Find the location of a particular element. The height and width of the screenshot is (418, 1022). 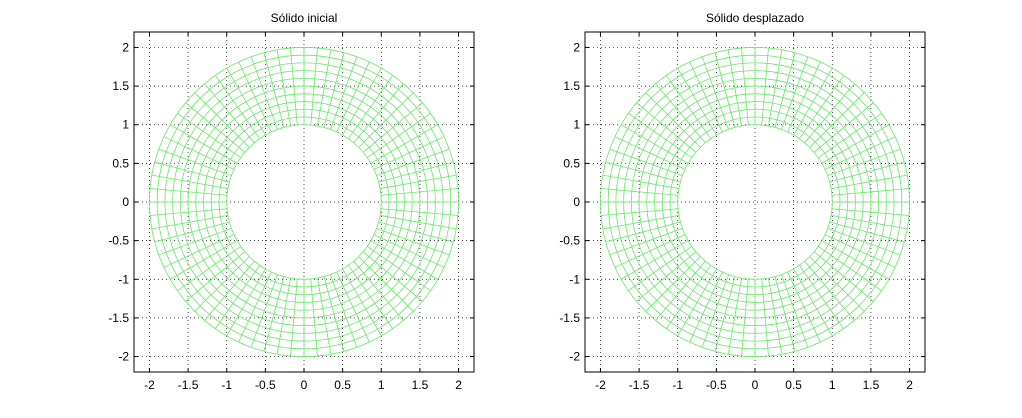

x-tick-label: -1 is located at coordinates (677, 385).